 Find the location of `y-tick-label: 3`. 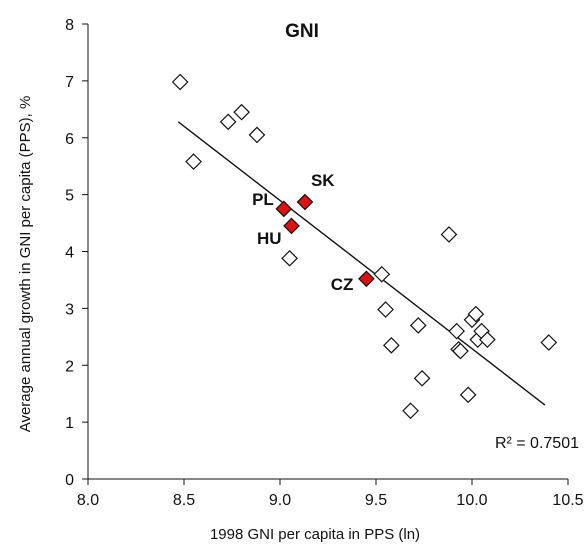

y-tick-label: 3 is located at coordinates (69, 309).